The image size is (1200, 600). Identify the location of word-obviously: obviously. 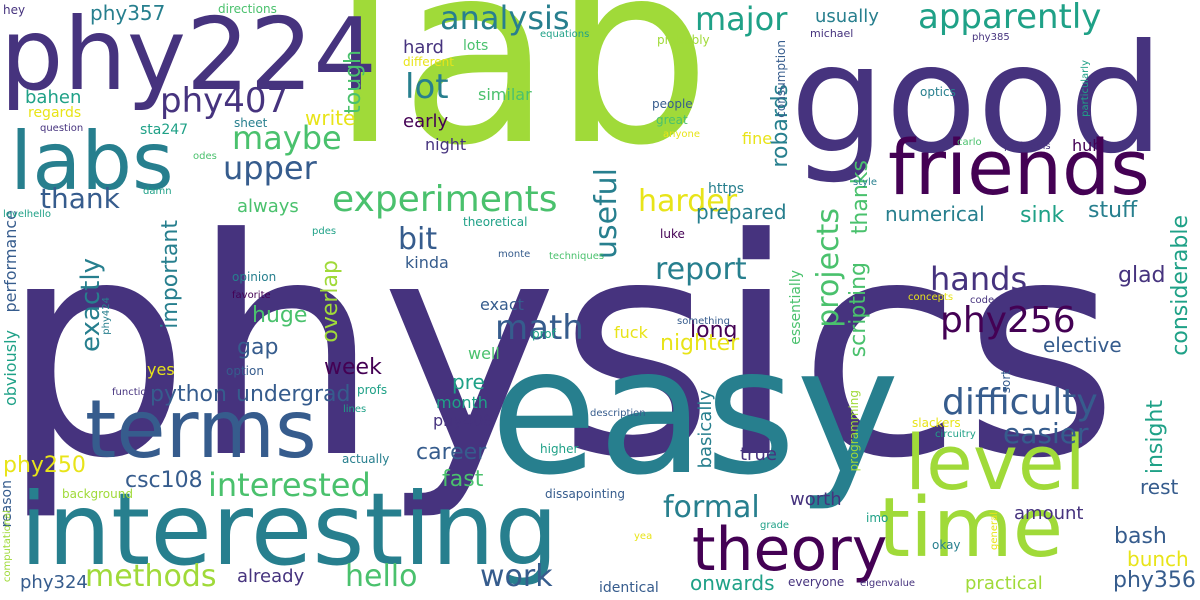
(10, 368).